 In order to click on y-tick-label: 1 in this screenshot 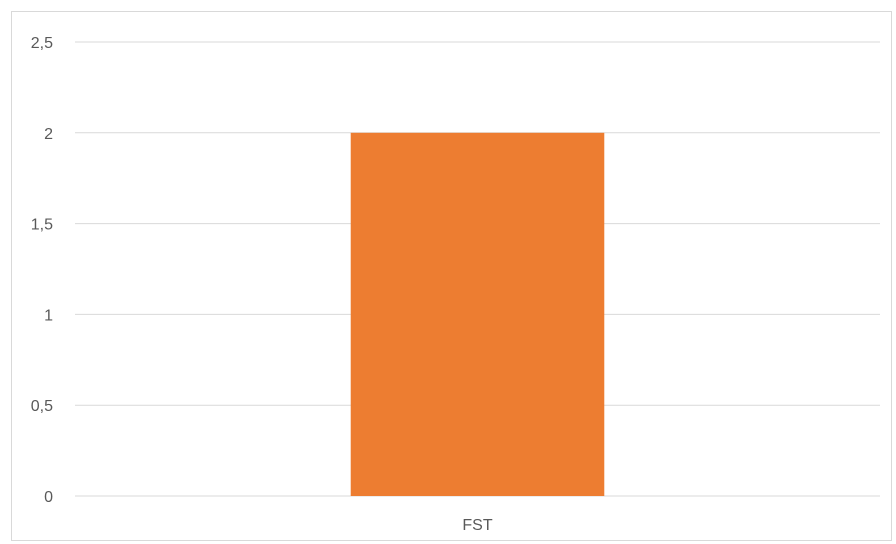, I will do `click(48, 315)`.